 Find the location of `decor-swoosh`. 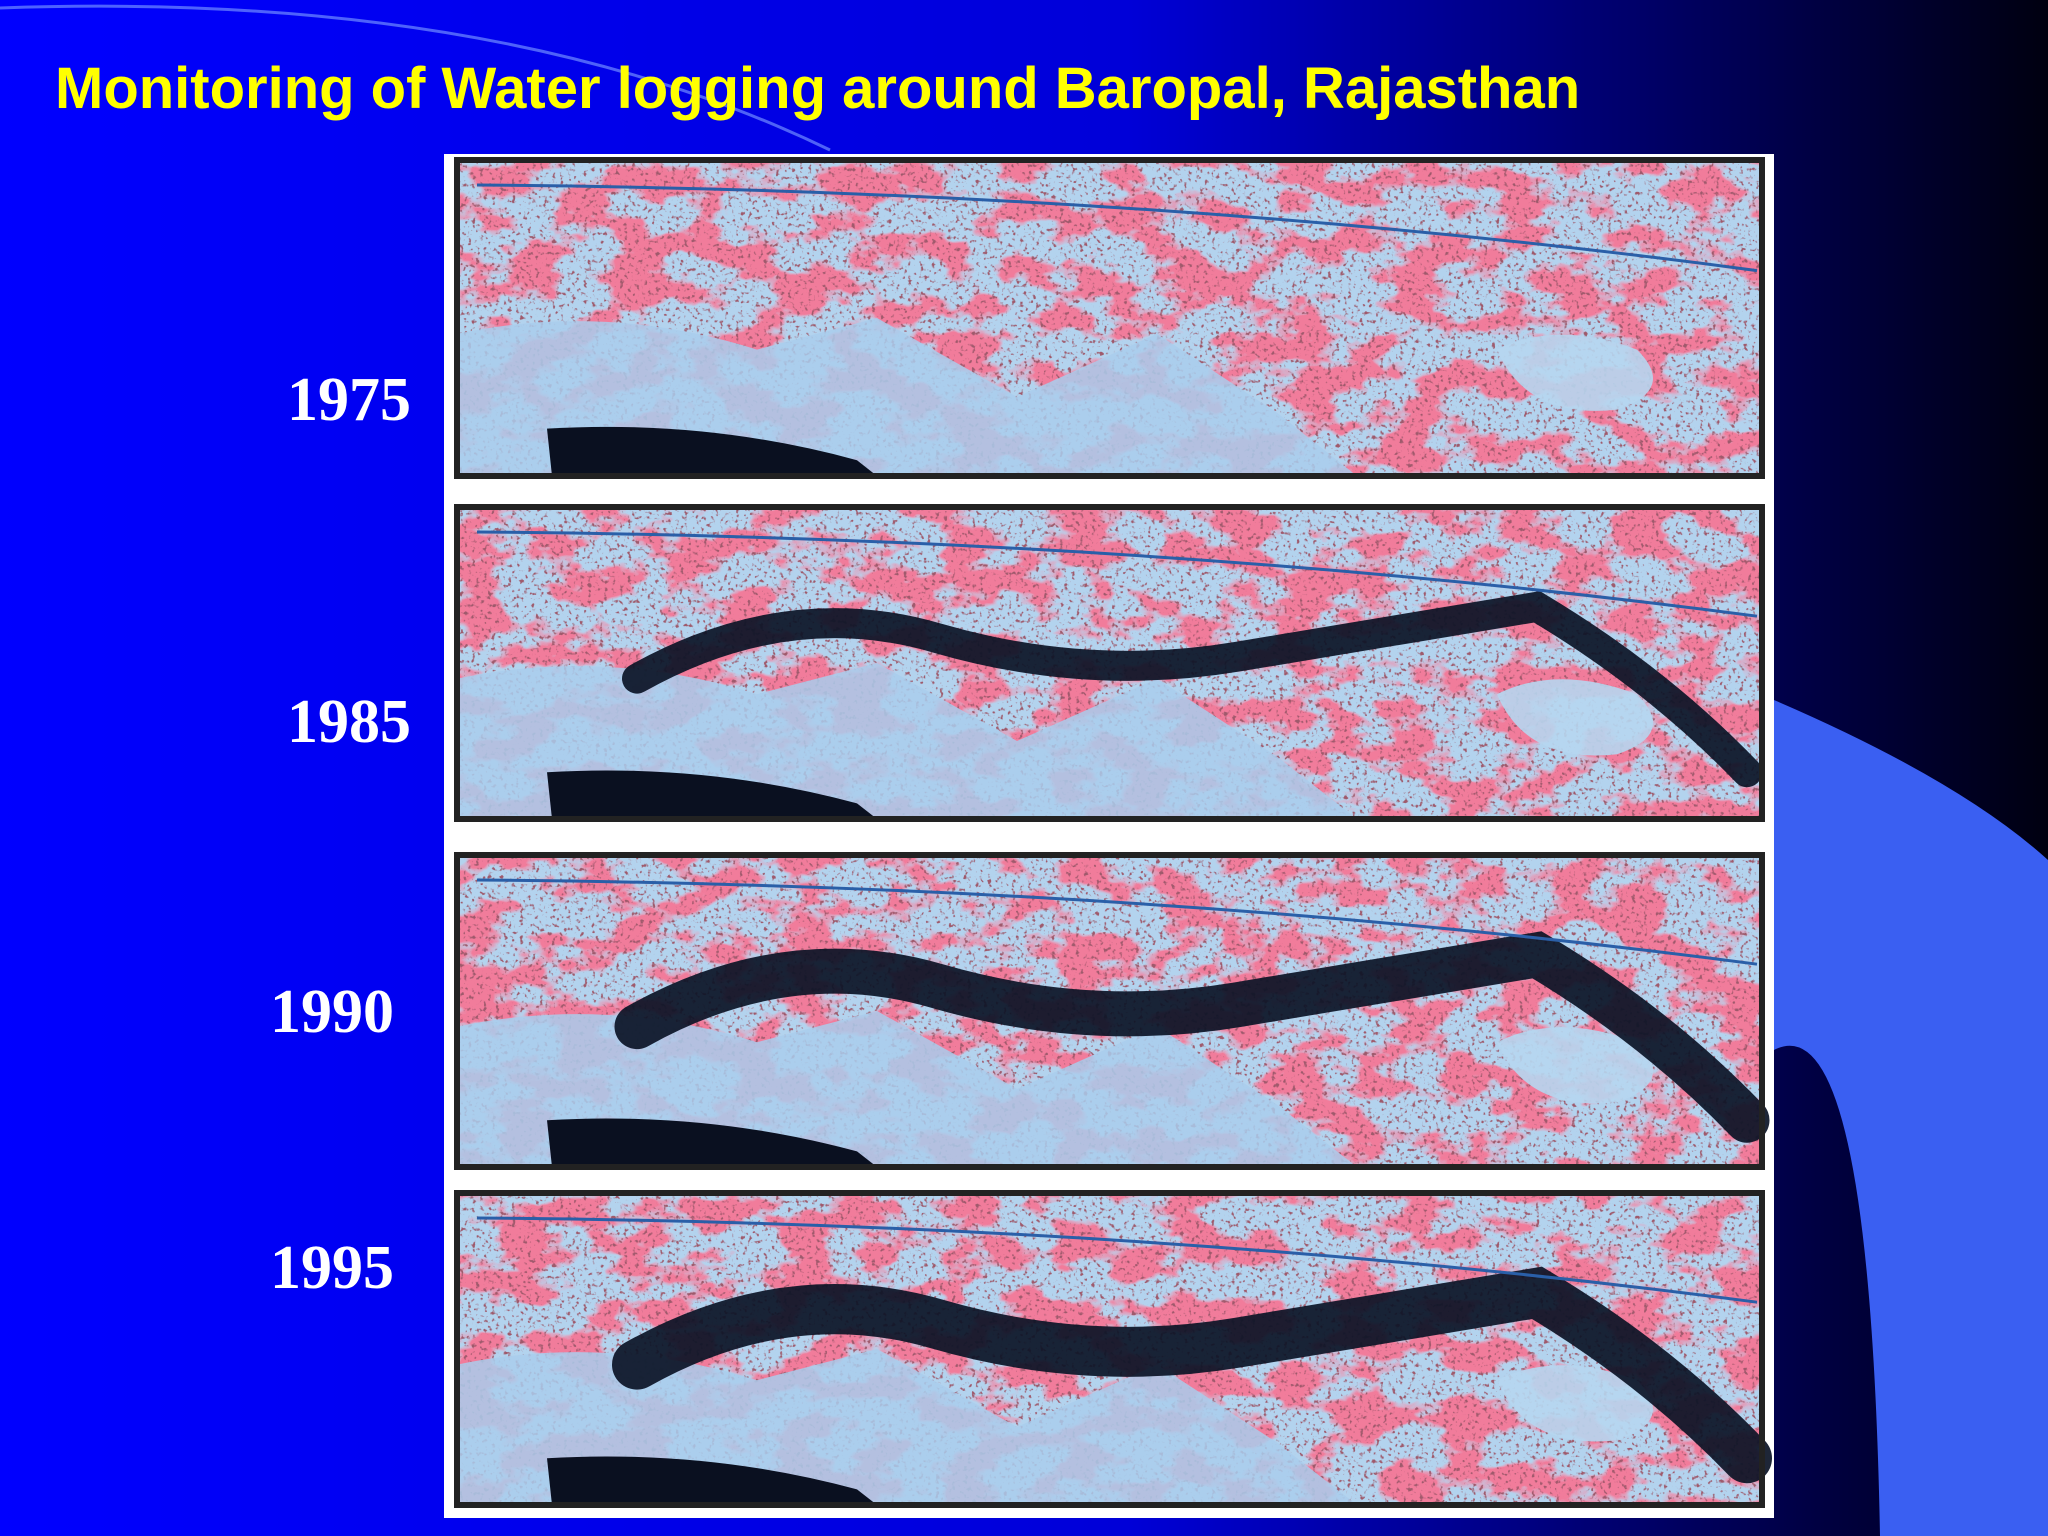

decor-swoosh is located at coordinates (1911, 1118).